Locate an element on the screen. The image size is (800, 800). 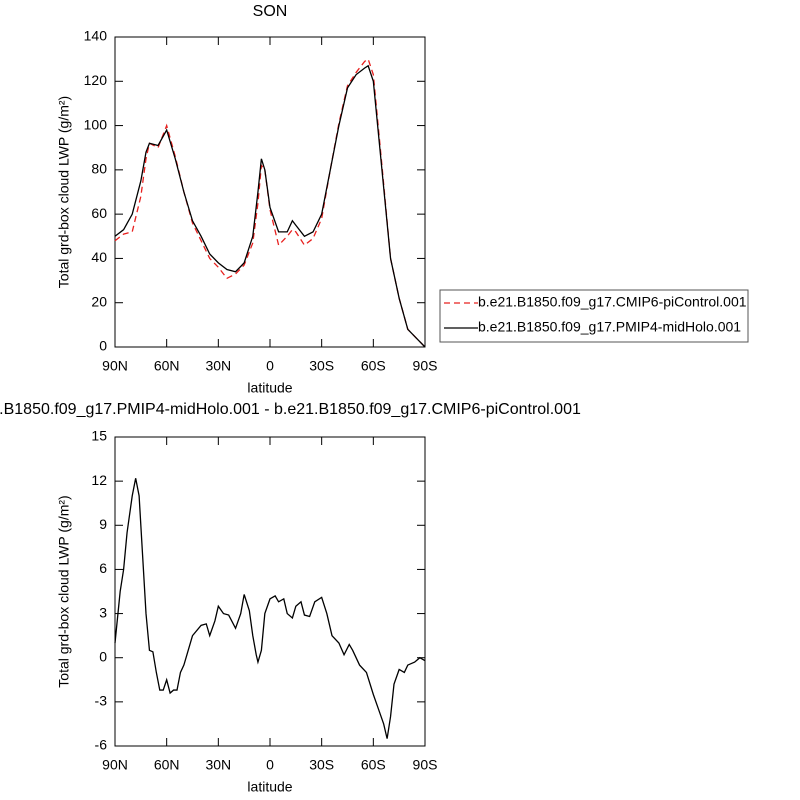
legend-box is located at coordinates (594, 316).